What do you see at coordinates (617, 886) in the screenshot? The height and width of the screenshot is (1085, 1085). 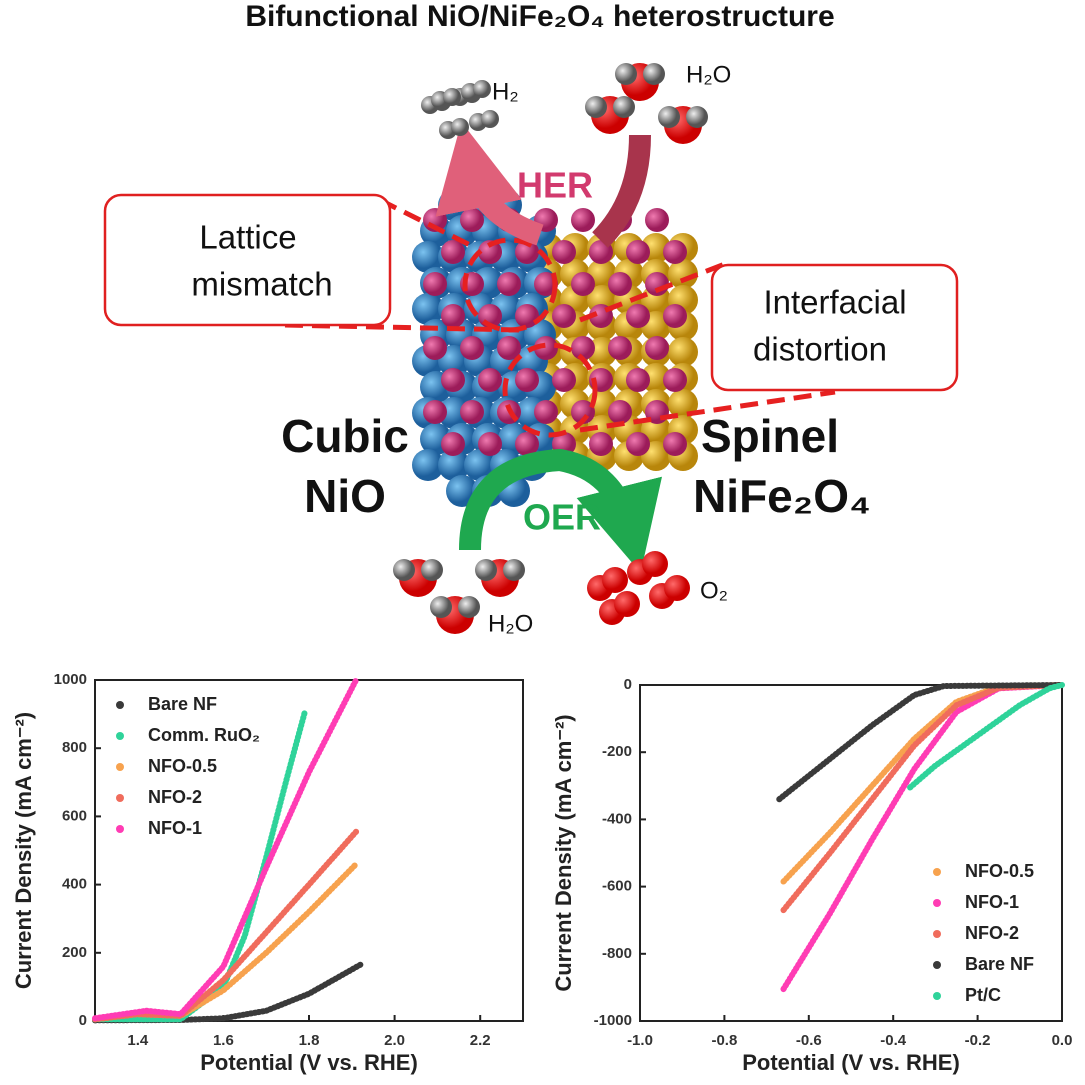 I see `y-tick-label: -600` at bounding box center [617, 886].